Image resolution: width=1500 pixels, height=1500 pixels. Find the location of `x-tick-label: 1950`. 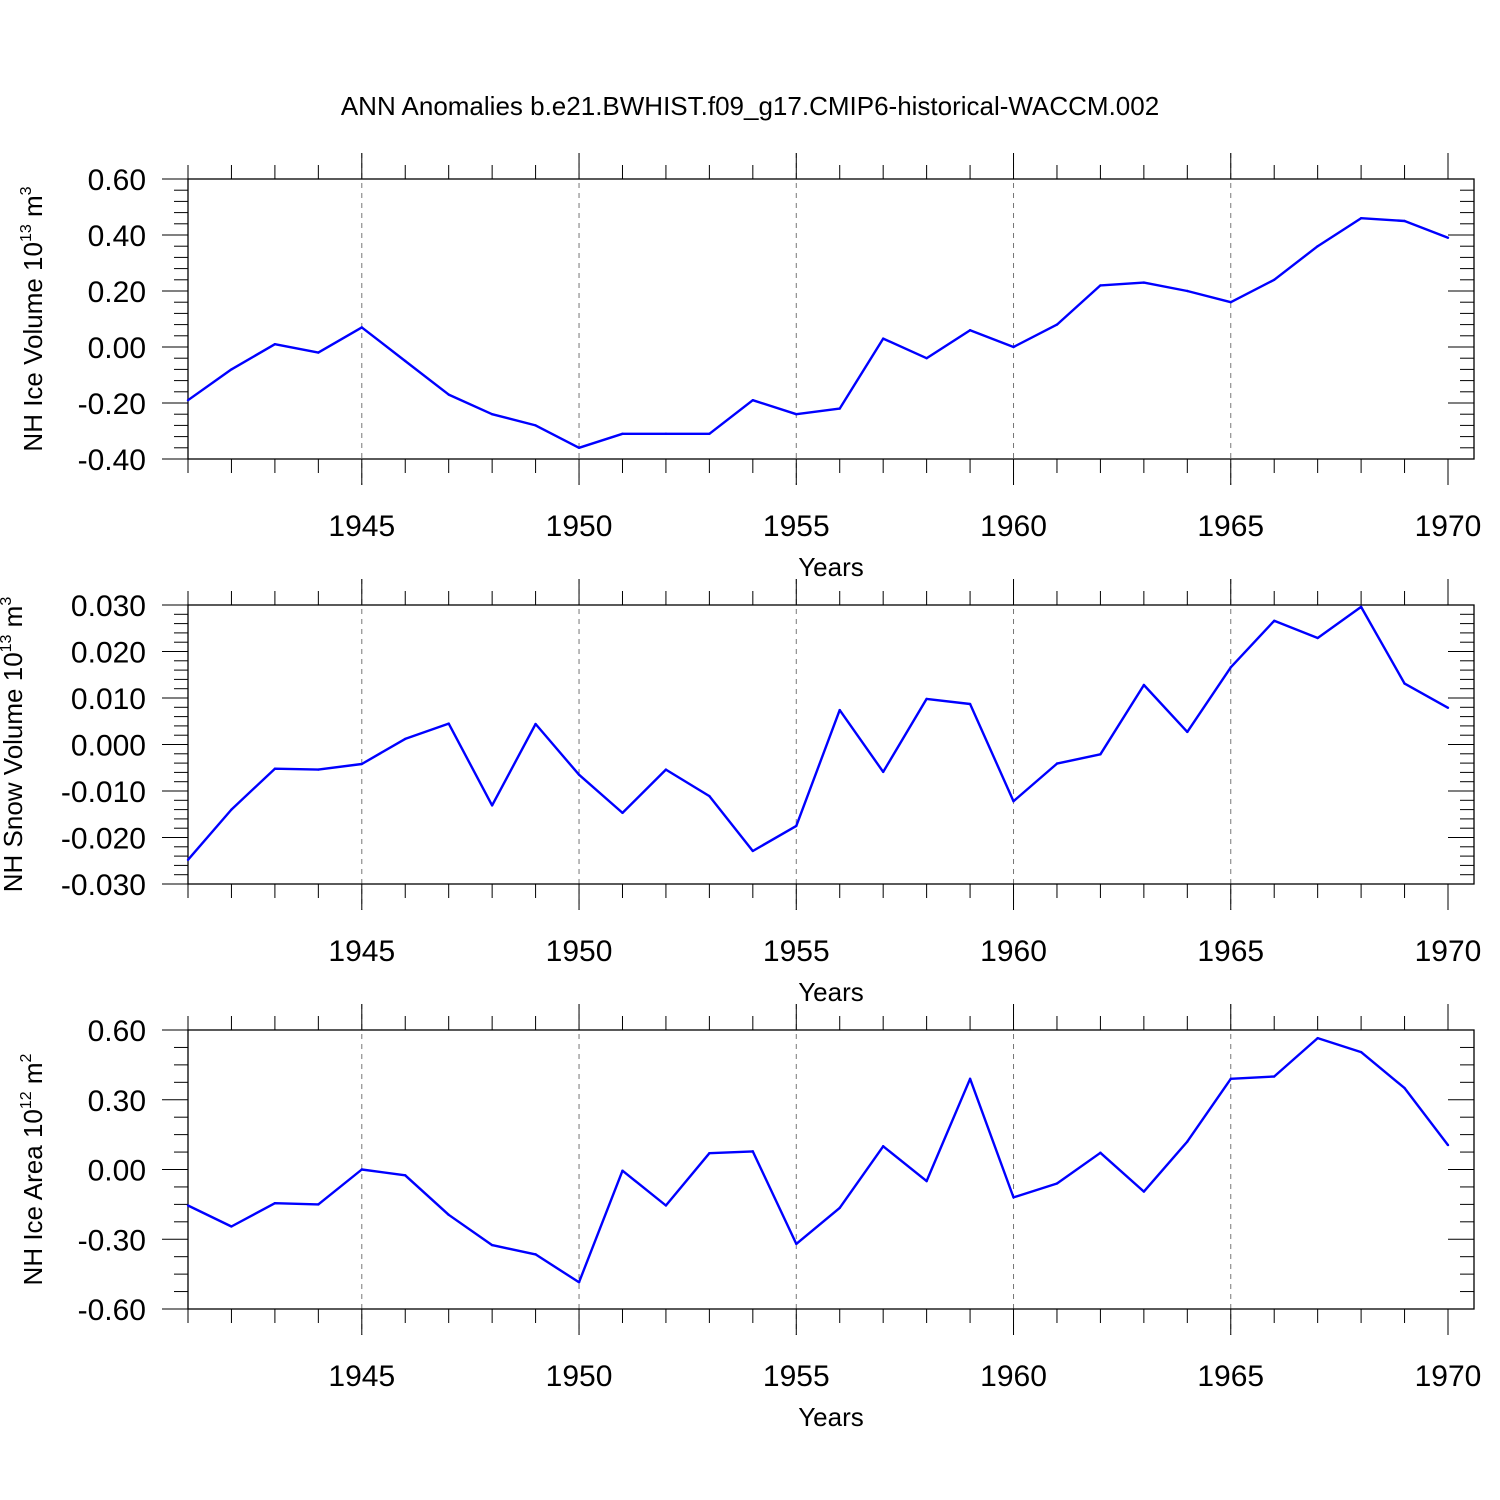

x-tick-label: 1950 is located at coordinates (579, 1376).